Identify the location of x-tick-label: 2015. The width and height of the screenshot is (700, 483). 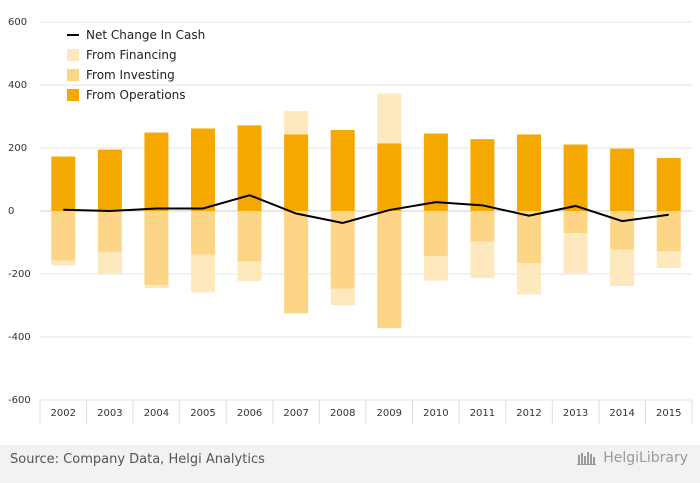
(668, 413).